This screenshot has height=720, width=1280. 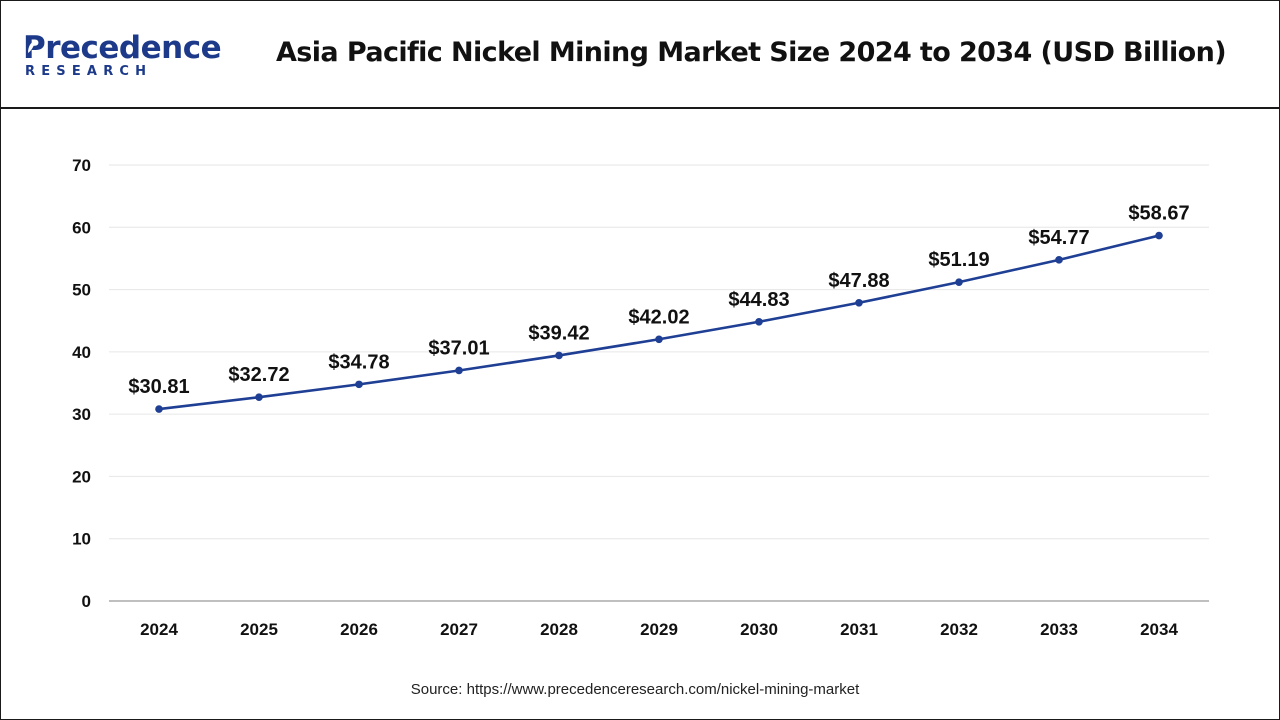 I want to click on y-tick-label: 50, so click(x=81, y=290).